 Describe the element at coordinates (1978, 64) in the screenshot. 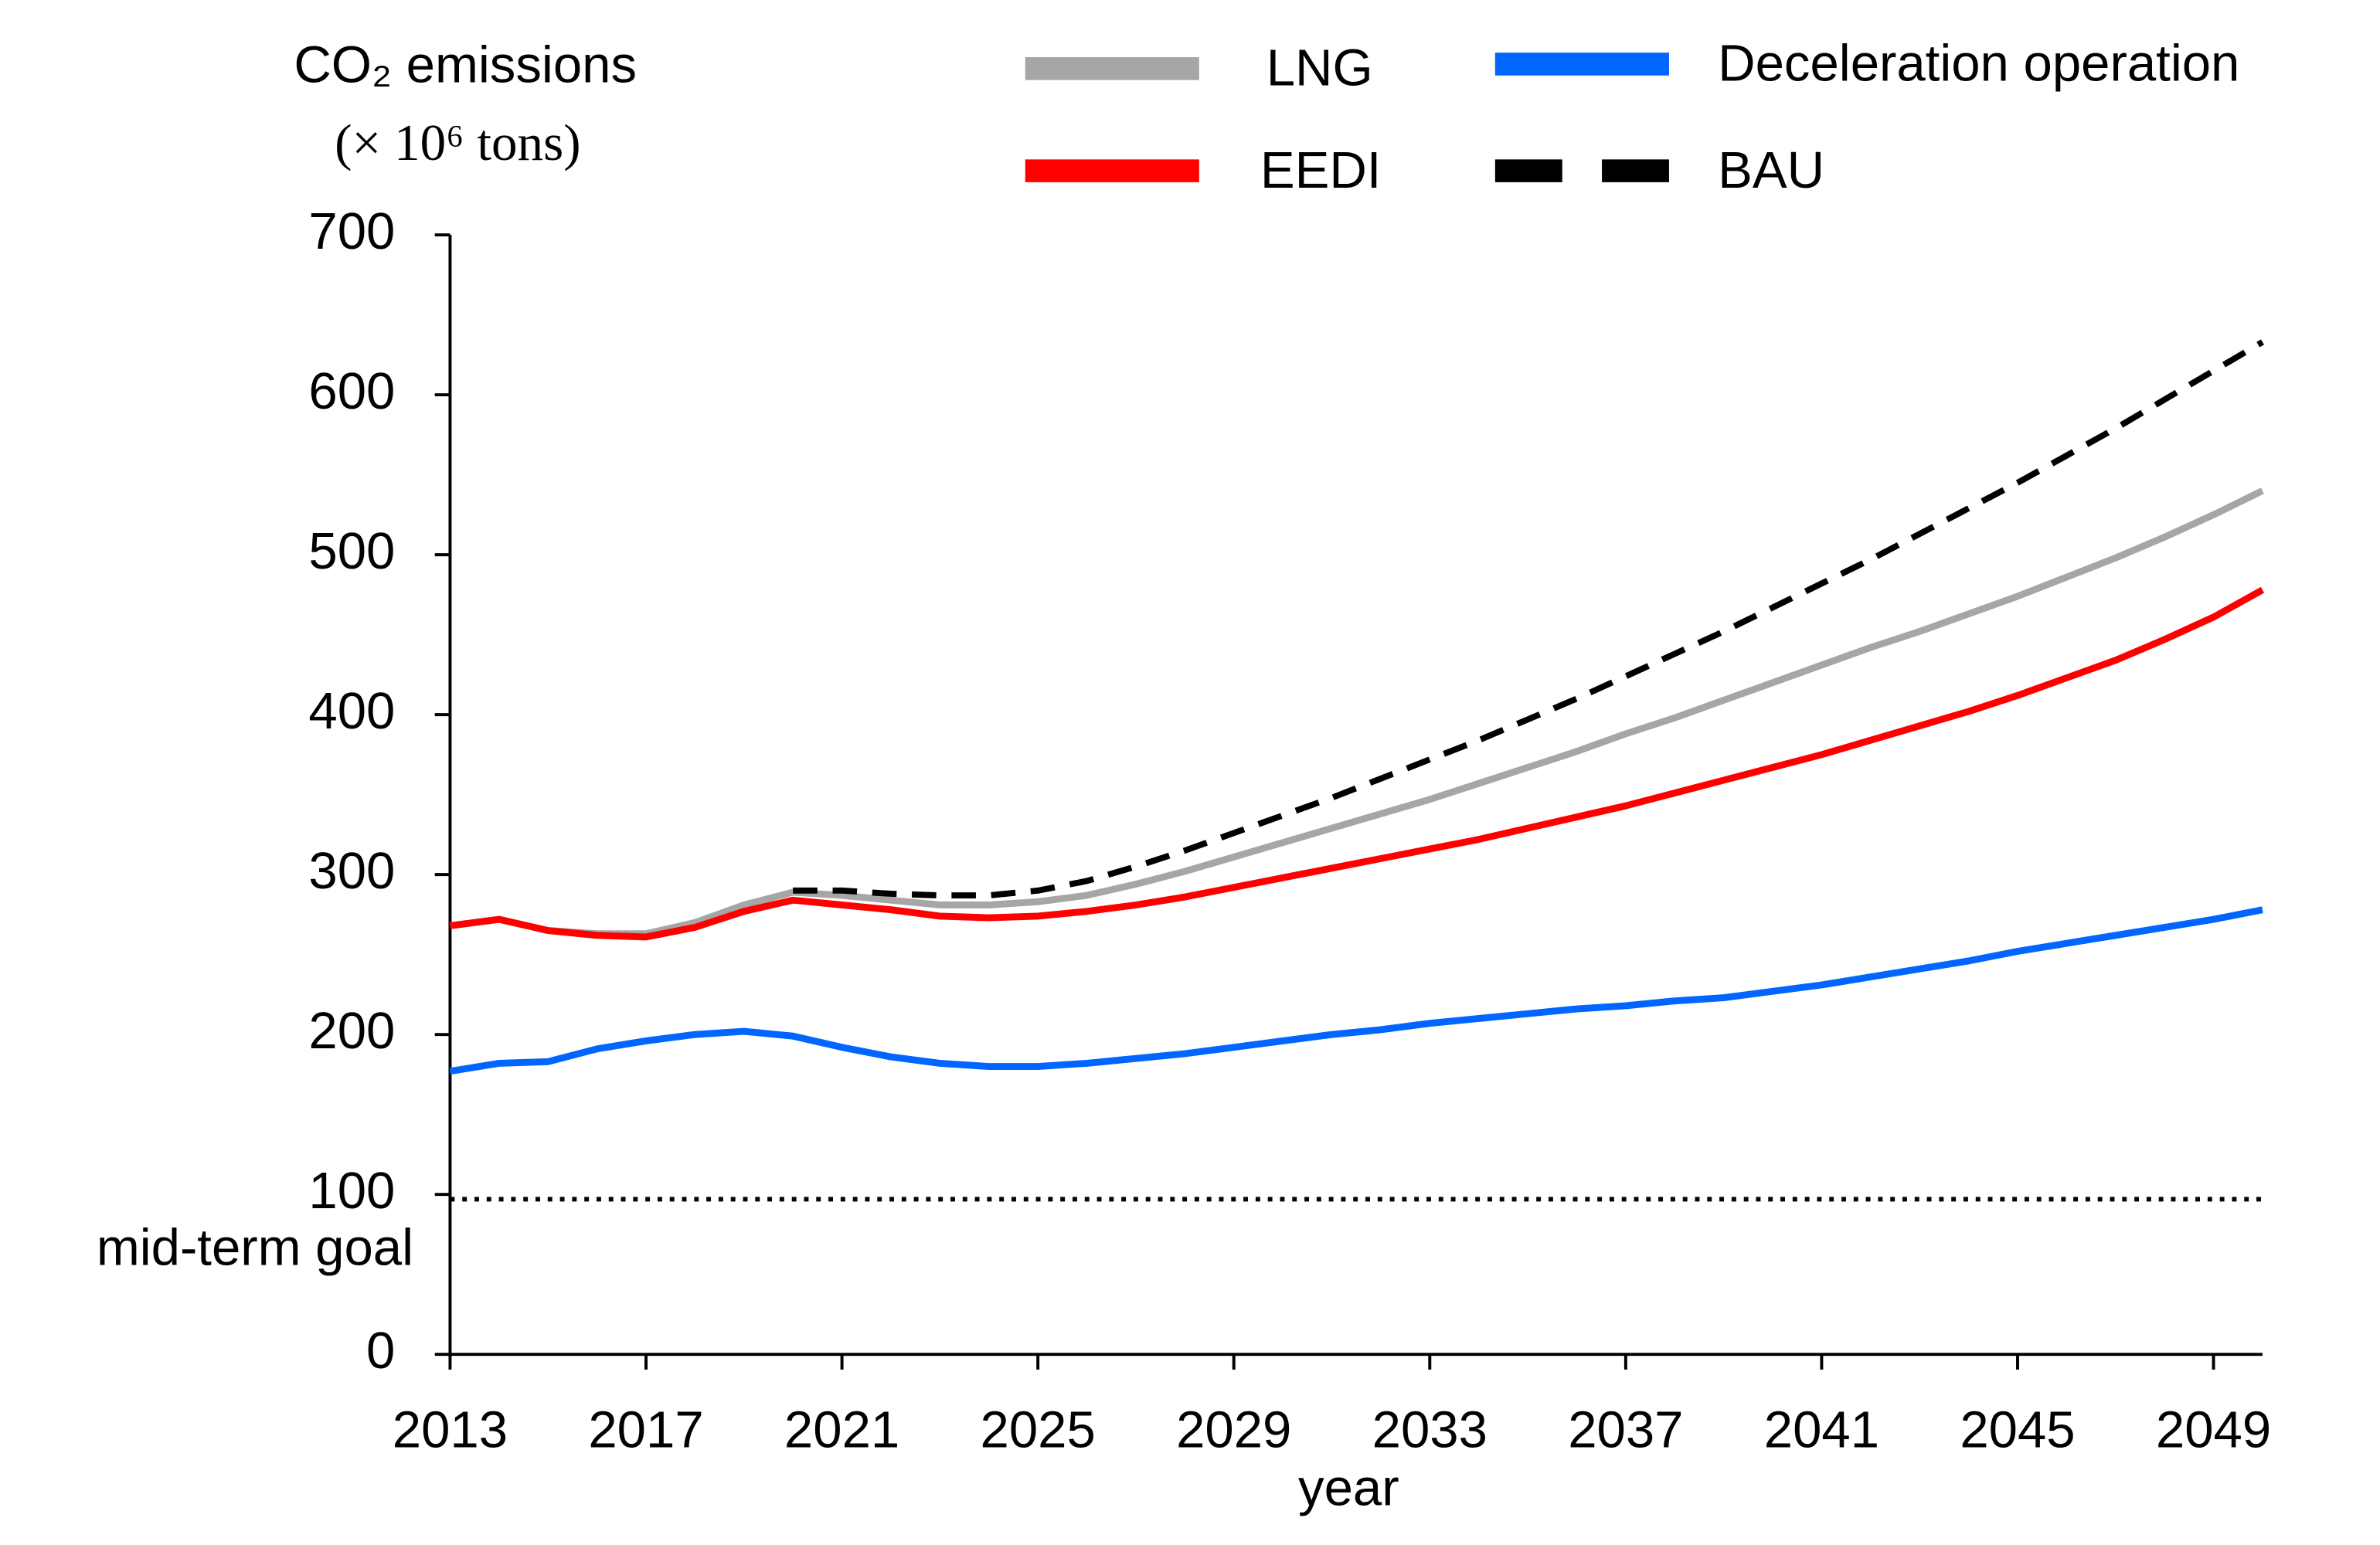

I see `legend-label: Deceleration operation` at that location.